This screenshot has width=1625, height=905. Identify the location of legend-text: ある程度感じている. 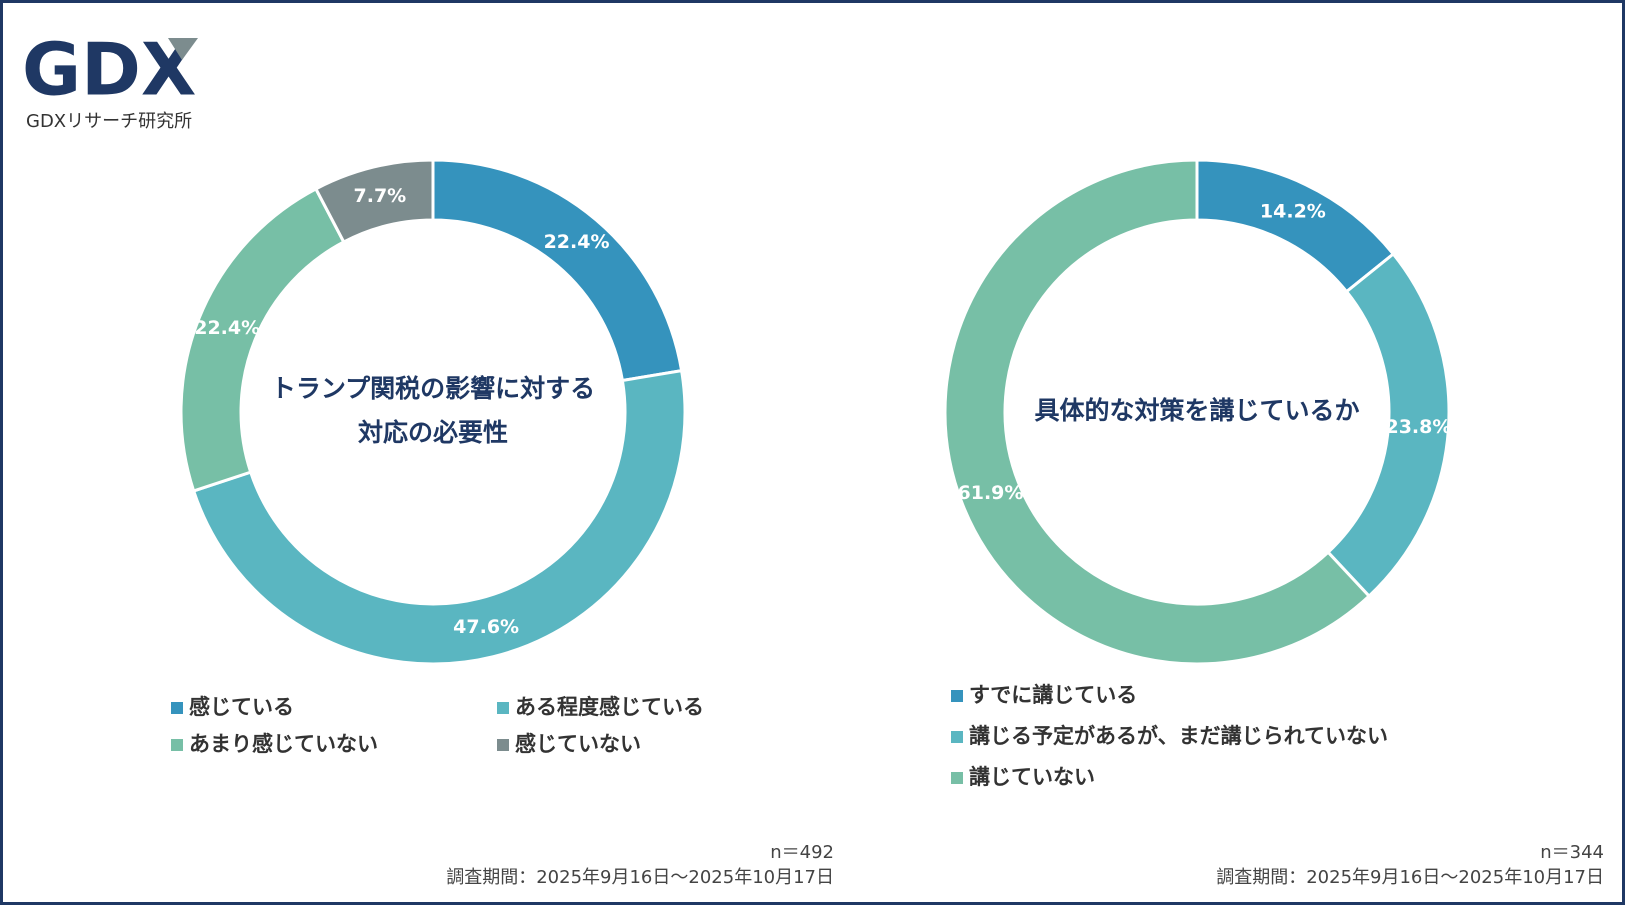
(609, 707).